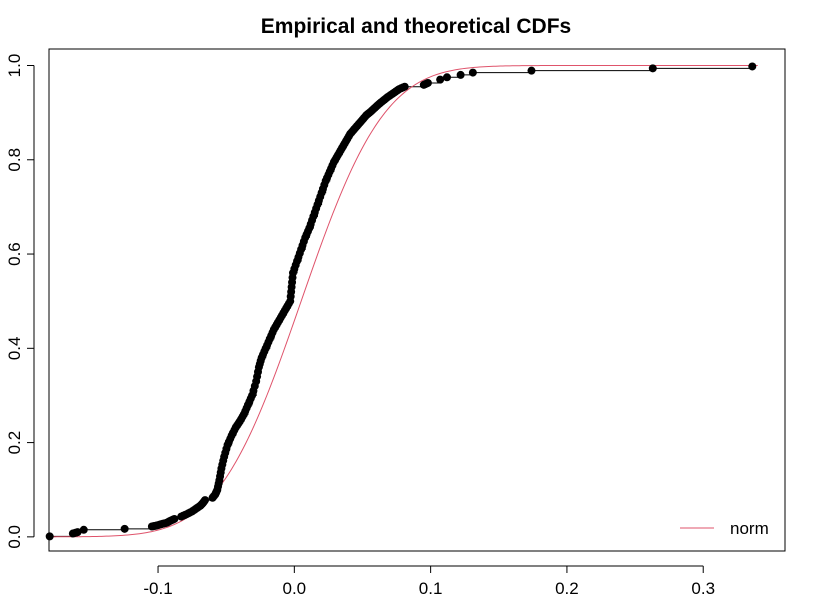 Image resolution: width=833 pixels, height=600 pixels. What do you see at coordinates (14, 160) in the screenshot?
I see `y-tick-label: 0.8` at bounding box center [14, 160].